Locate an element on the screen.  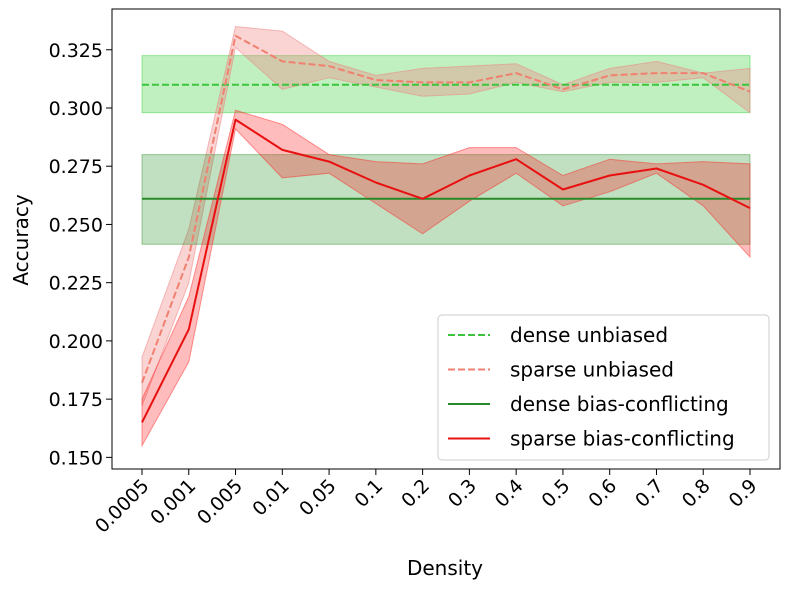
x-tick-label: 0.1 is located at coordinates (368, 493).